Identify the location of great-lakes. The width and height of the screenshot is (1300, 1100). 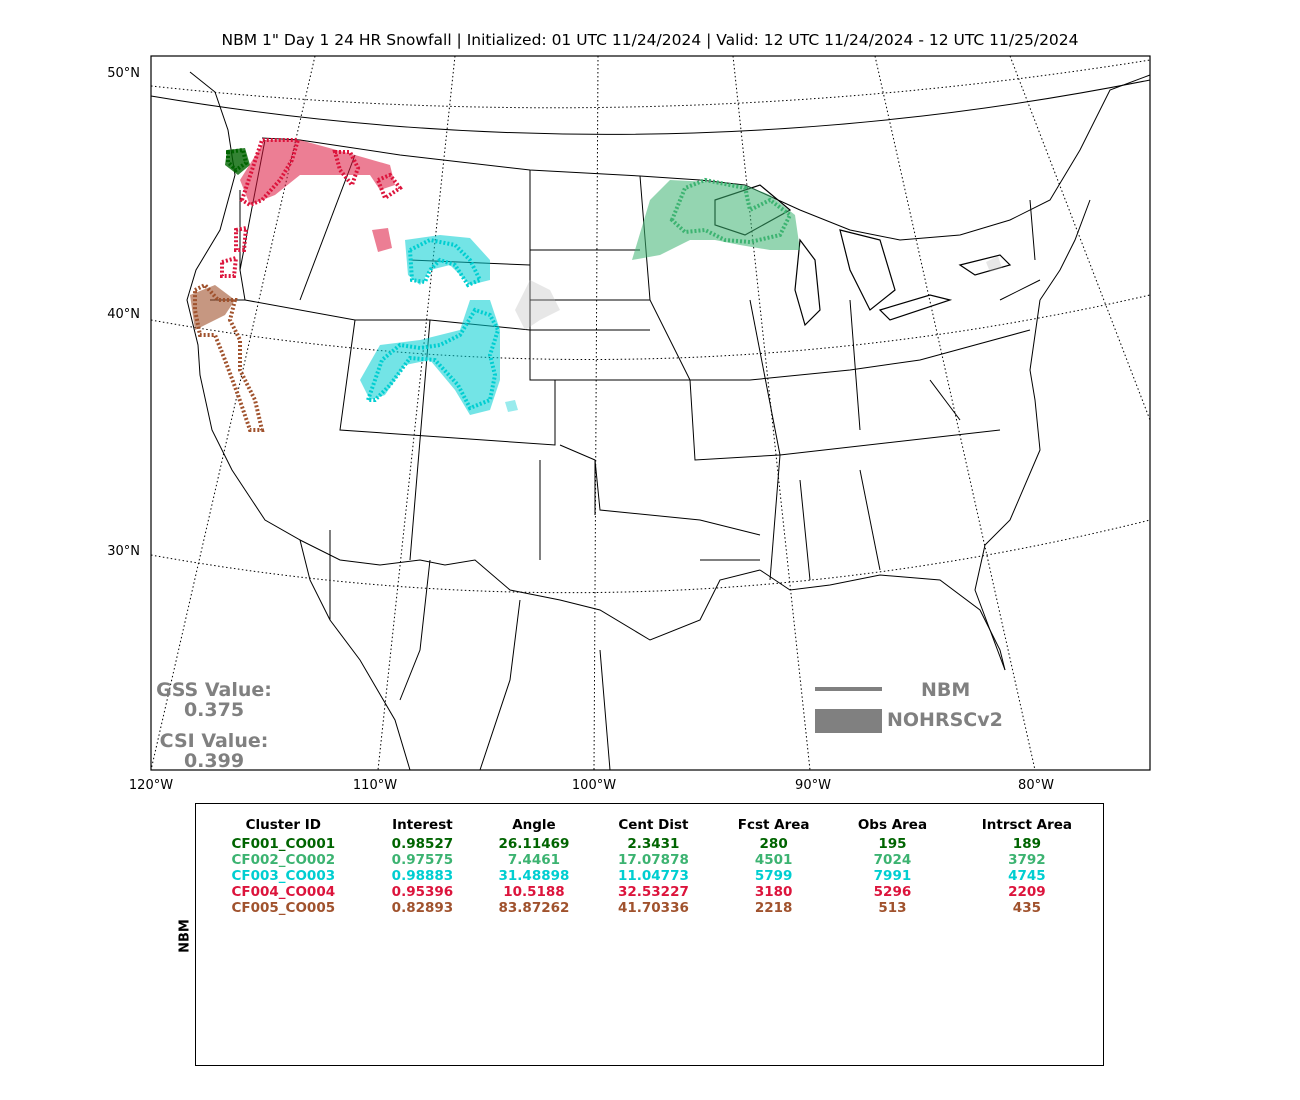
(863, 255).